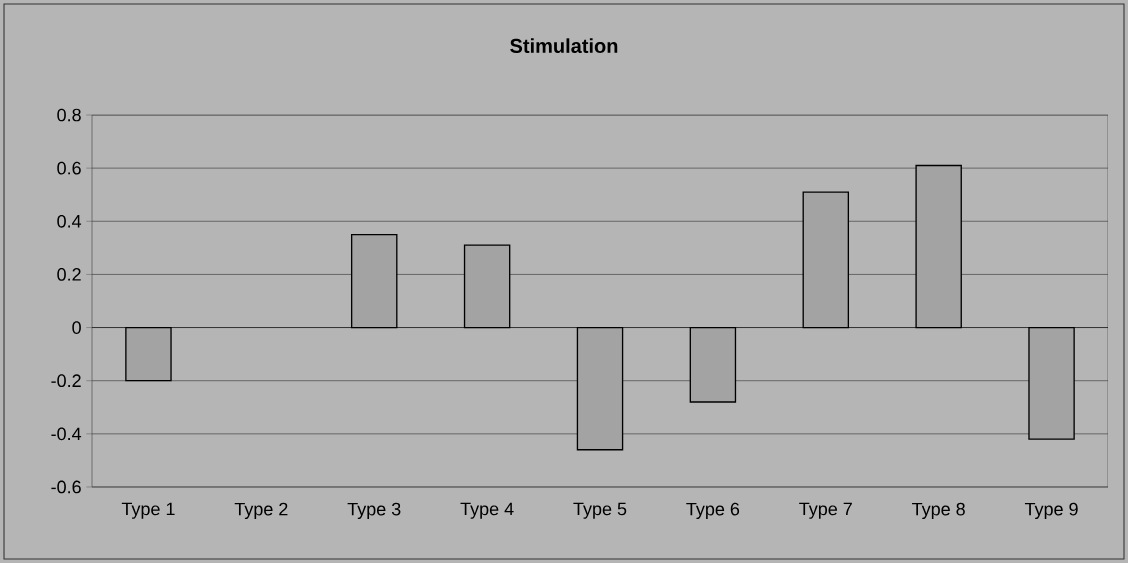 Image resolution: width=1128 pixels, height=563 pixels. I want to click on y-tick-label: 0.2, so click(69, 274).